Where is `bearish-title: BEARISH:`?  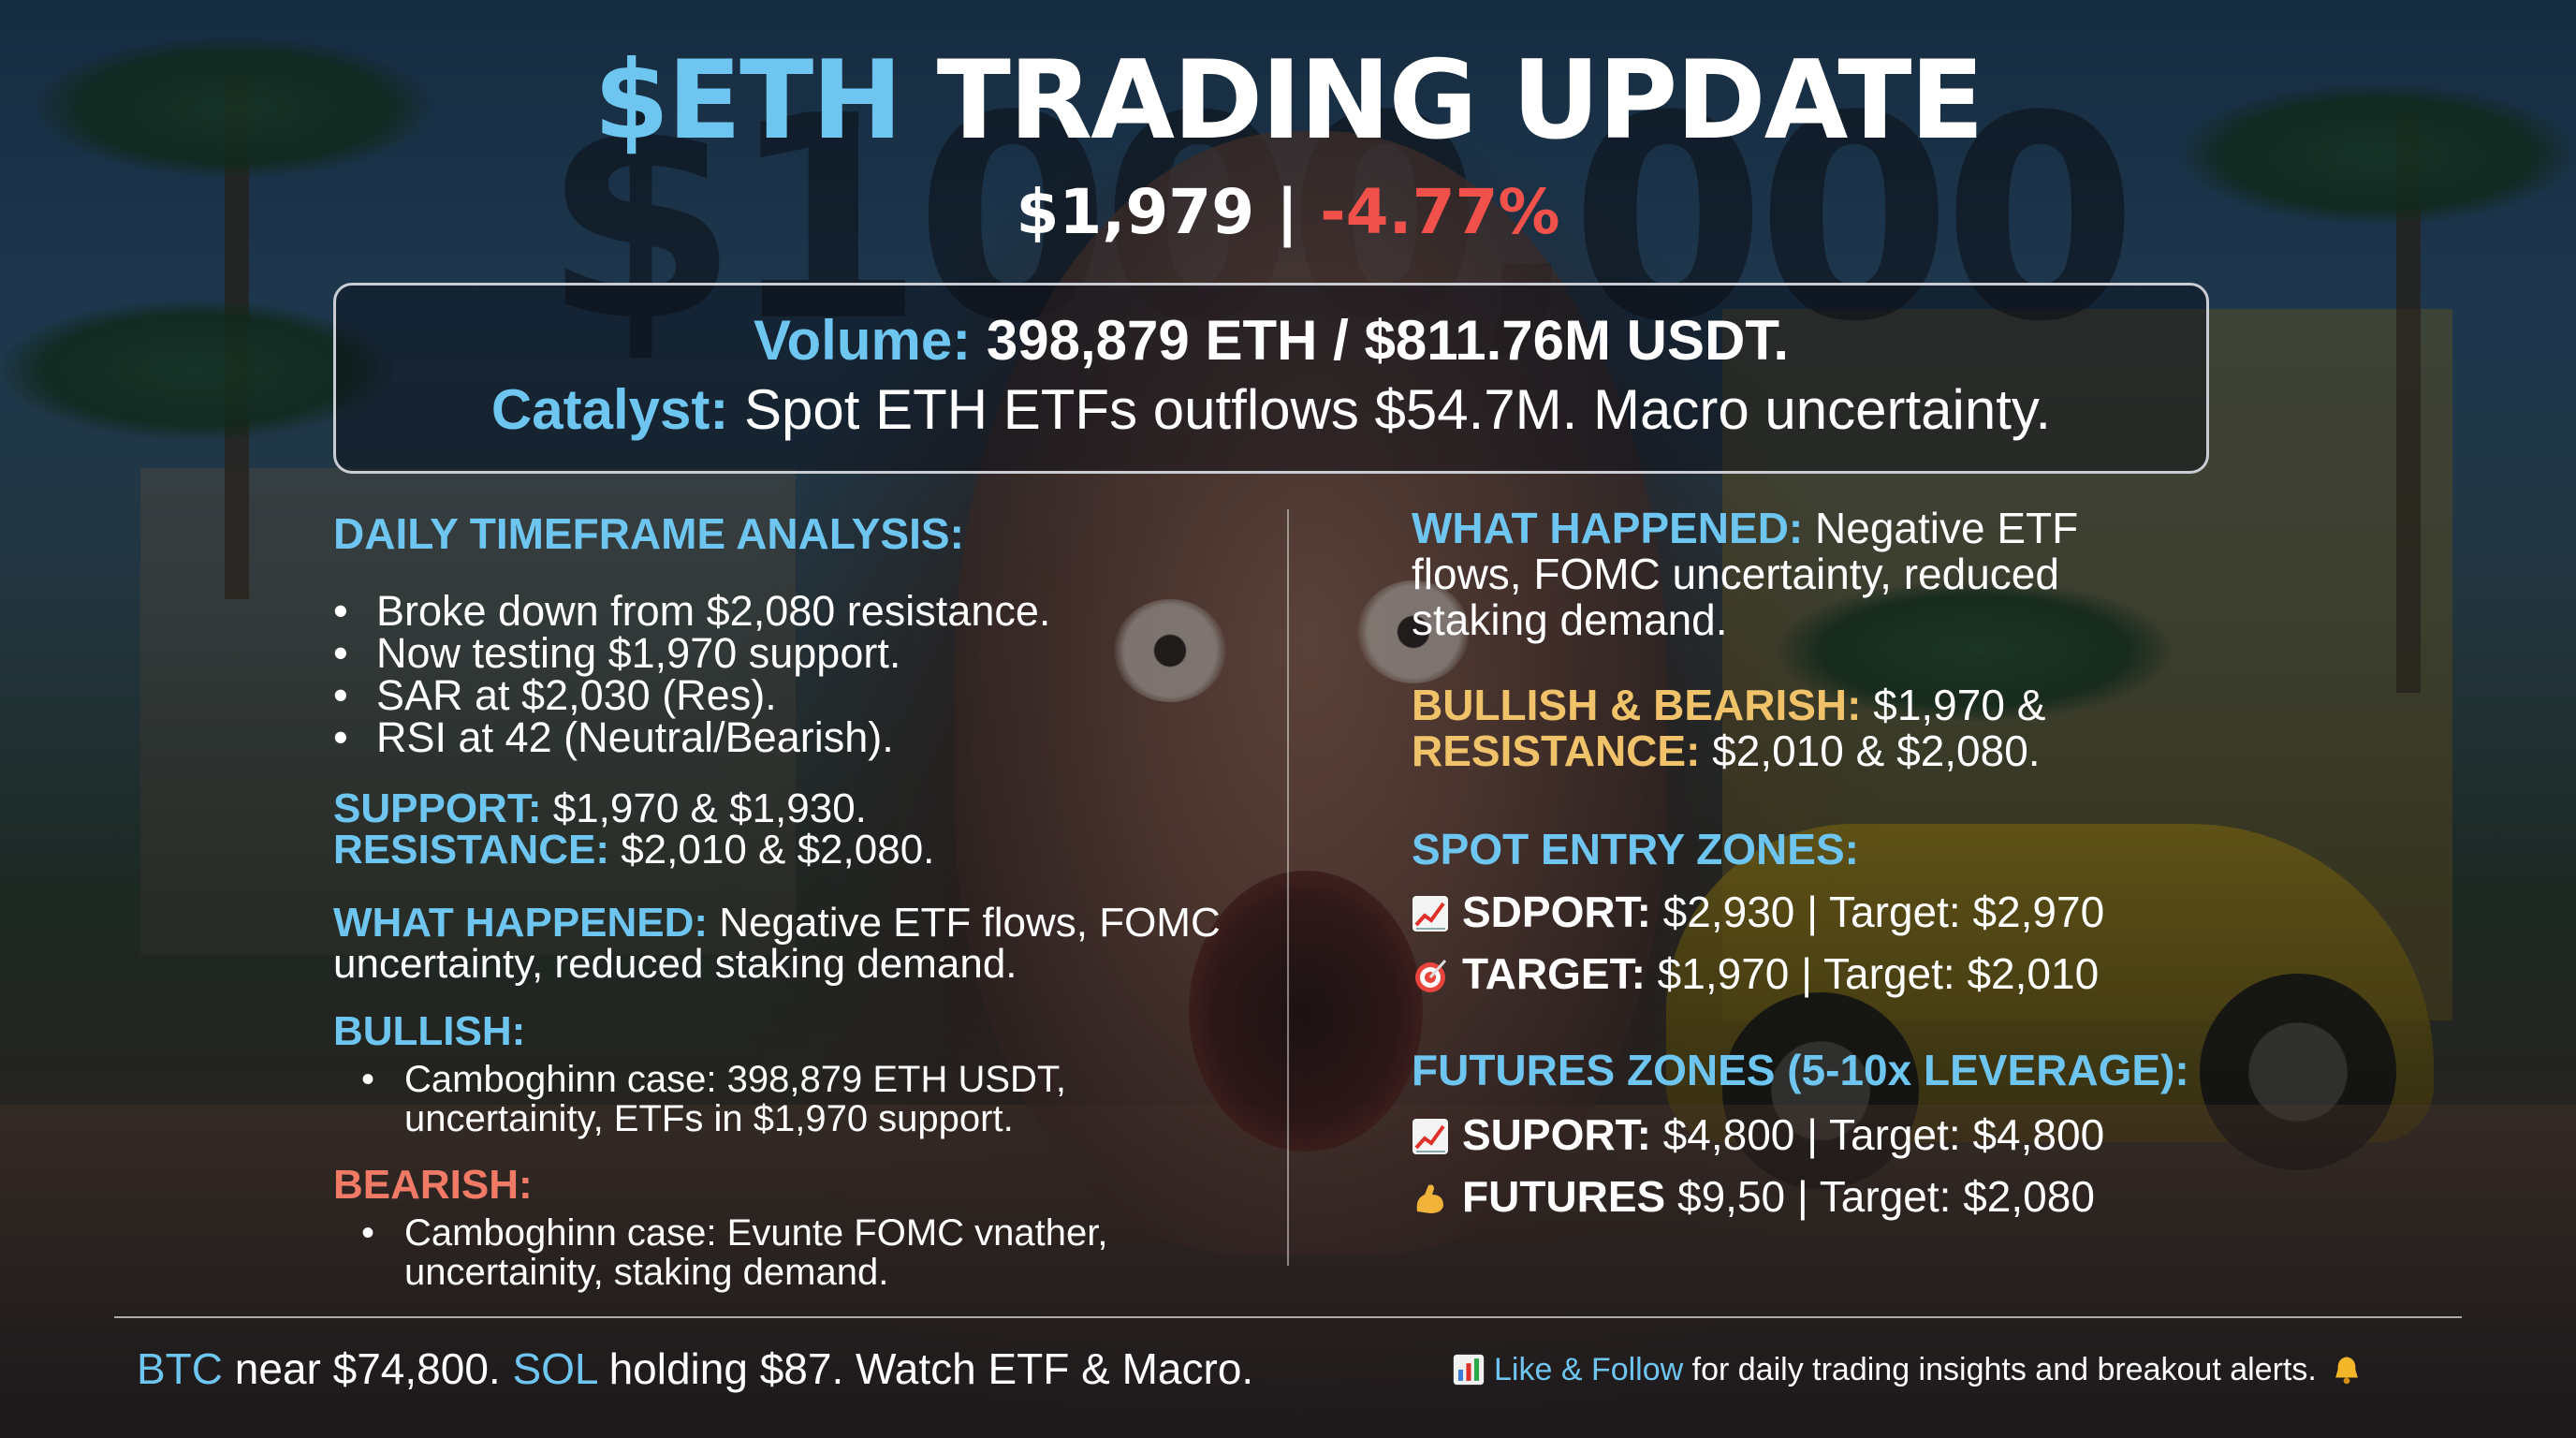 bearish-title: BEARISH: is located at coordinates (433, 1185).